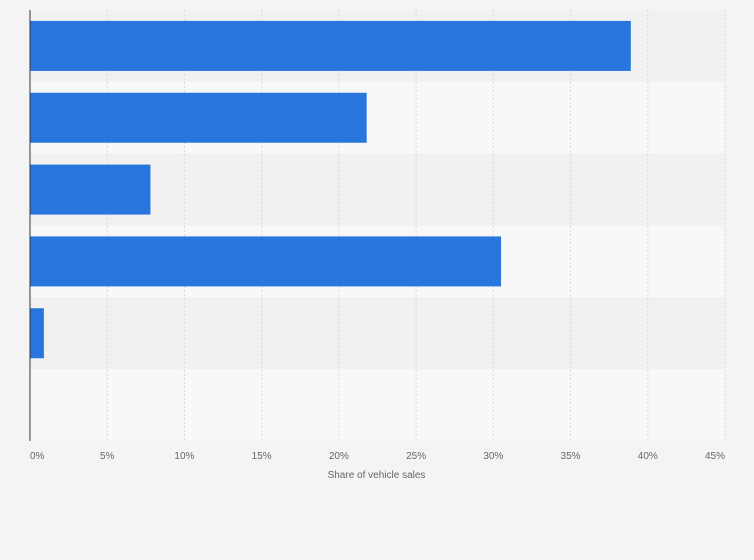  What do you see at coordinates (107, 456) in the screenshot?
I see `x-tick-label: 5%` at bounding box center [107, 456].